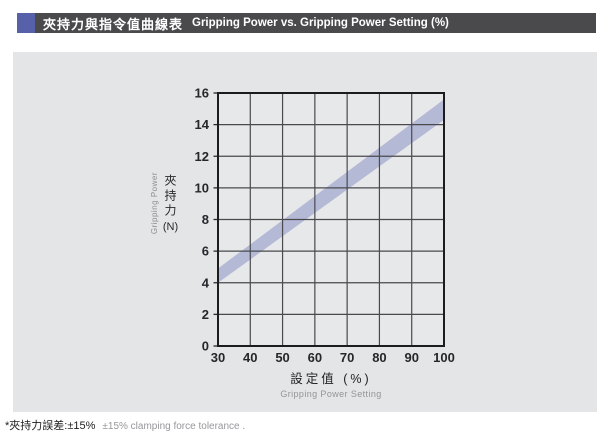 The image size is (608, 443). Describe the element at coordinates (218, 357) in the screenshot. I see `x-tick-label: 30` at that location.